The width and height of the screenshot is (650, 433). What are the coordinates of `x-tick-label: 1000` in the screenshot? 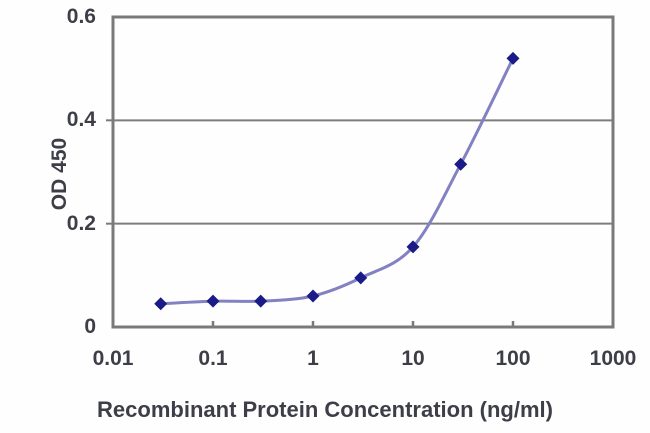 It's located at (613, 358).